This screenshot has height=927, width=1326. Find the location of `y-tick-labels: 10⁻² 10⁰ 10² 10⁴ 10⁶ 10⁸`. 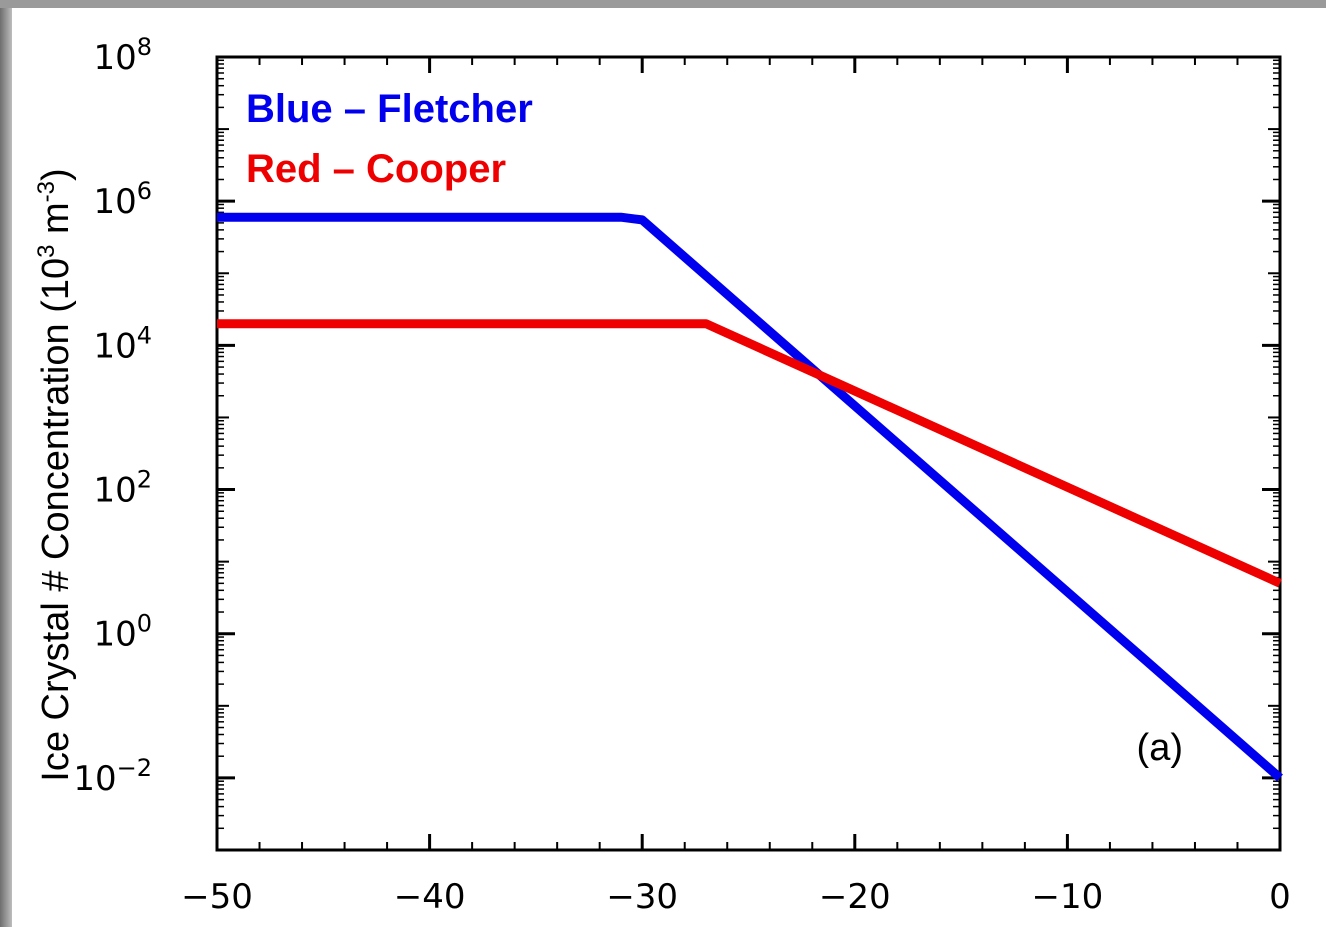

y-tick-labels: 10⁻² 10⁰ 10² 10⁴ 10⁶ 10⁸ is located at coordinates (112, 416).